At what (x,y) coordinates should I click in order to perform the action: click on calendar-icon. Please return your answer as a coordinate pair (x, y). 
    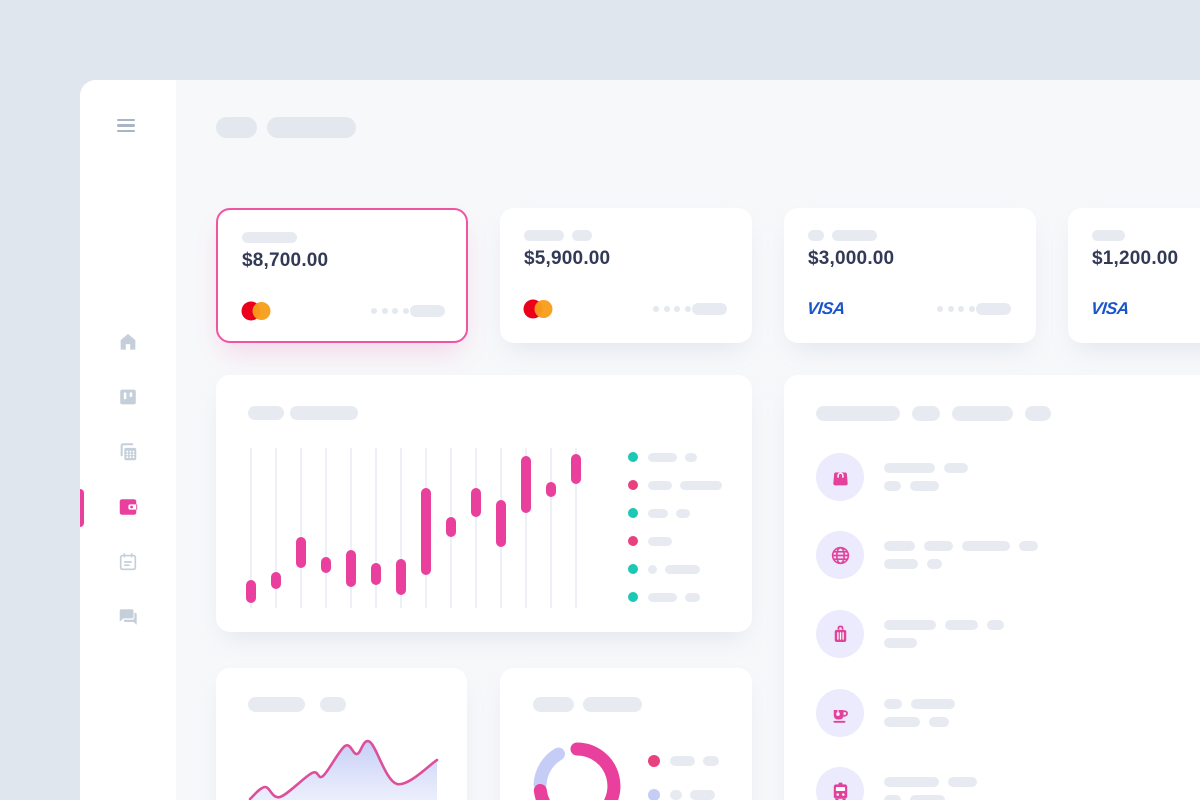
    Looking at the image, I should click on (128, 562).